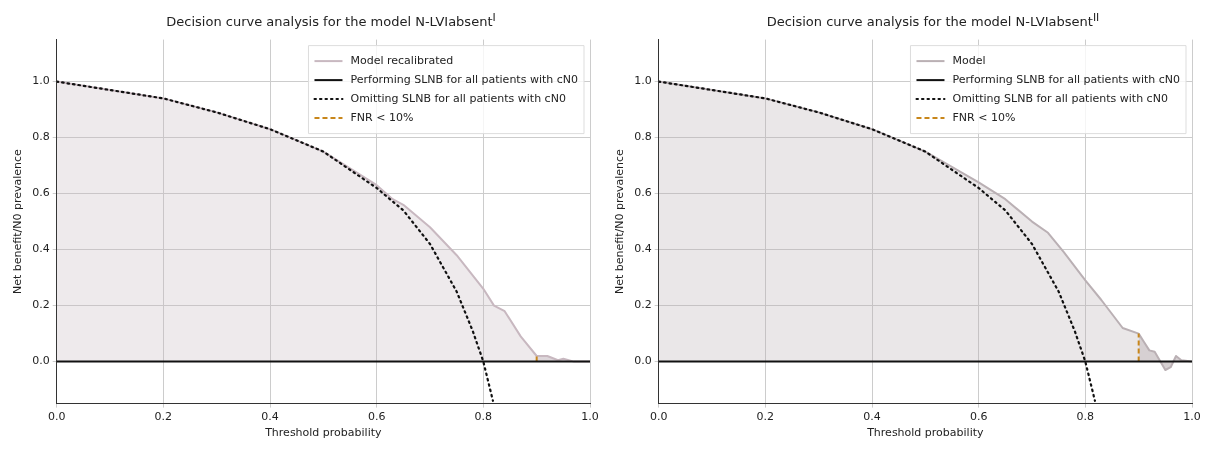 The height and width of the screenshot is (450, 1214). What do you see at coordinates (402, 60) in the screenshot?
I see `legend-label: Model recalibrated` at bounding box center [402, 60].